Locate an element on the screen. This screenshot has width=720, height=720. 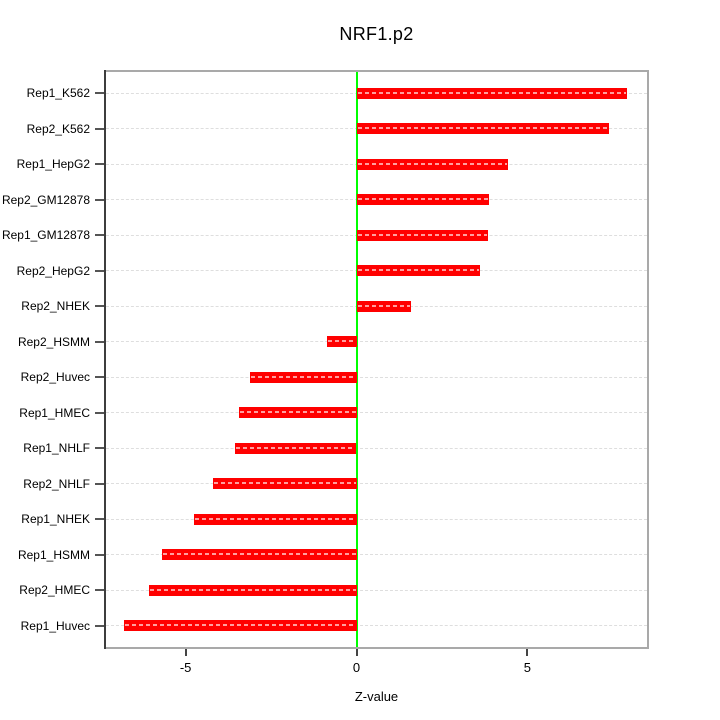
y-label-Rep2_HepG2: Rep2_HepG2 is located at coordinates (53, 270).